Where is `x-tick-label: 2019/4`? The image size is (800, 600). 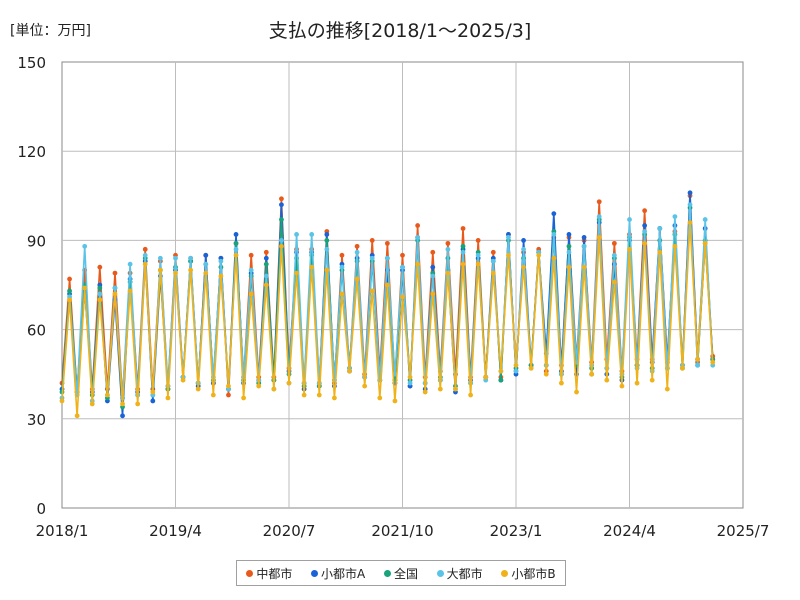 x-tick-label: 2019/4 is located at coordinates (175, 531).